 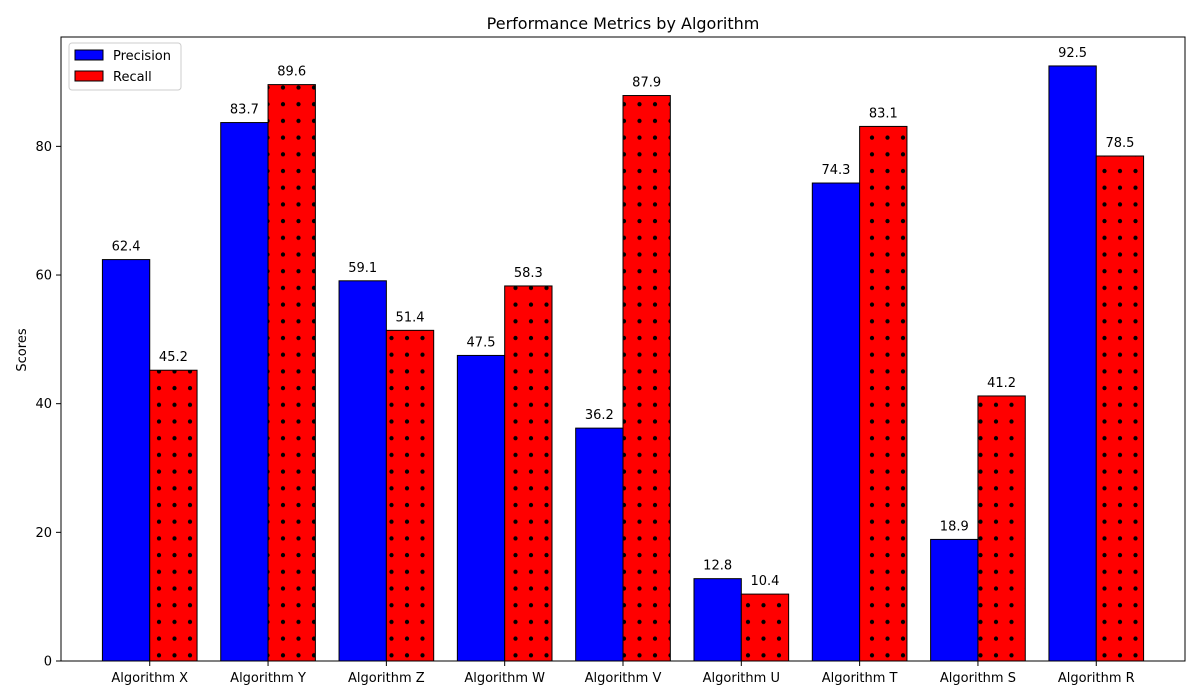 What do you see at coordinates (1001, 383) in the screenshot?
I see `data-label: 41.2` at bounding box center [1001, 383].